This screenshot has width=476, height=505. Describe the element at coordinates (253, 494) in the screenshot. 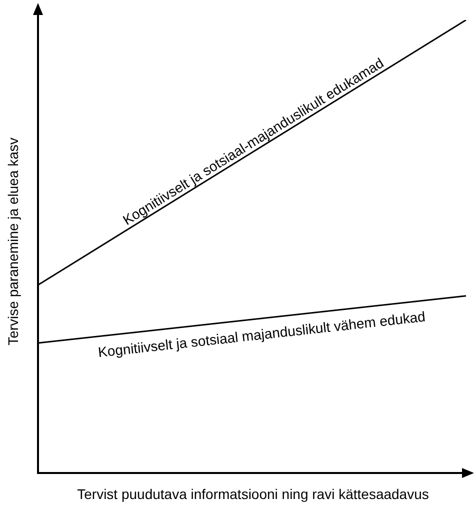

I see `x-axis-title: Tervist puudutava informatsiooni ning ravi kättesaadavus` at that location.